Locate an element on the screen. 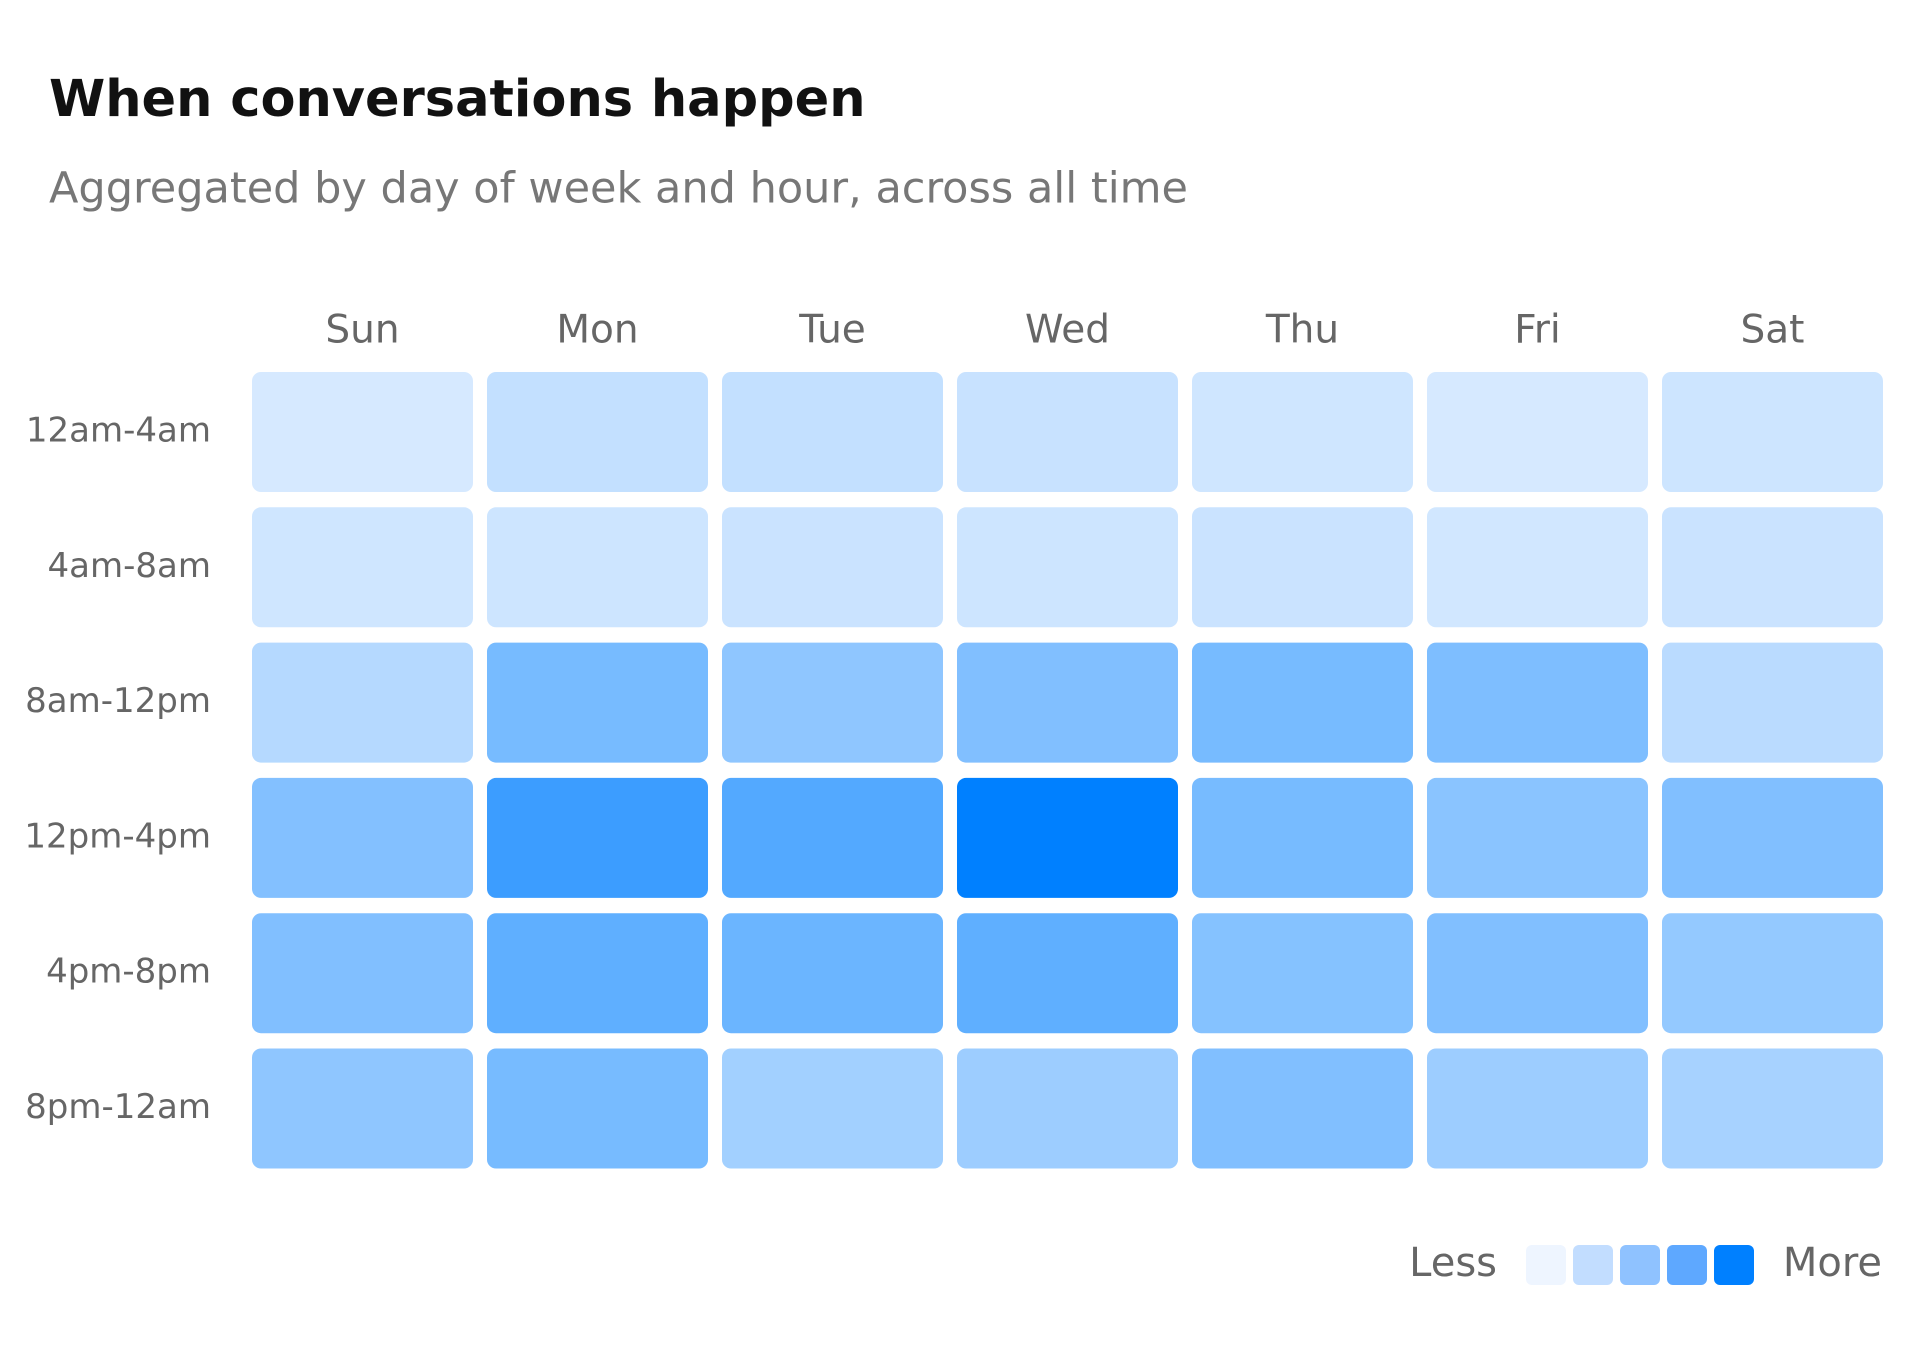 The image size is (1920, 1357). column-label: Tue is located at coordinates (832, 330).